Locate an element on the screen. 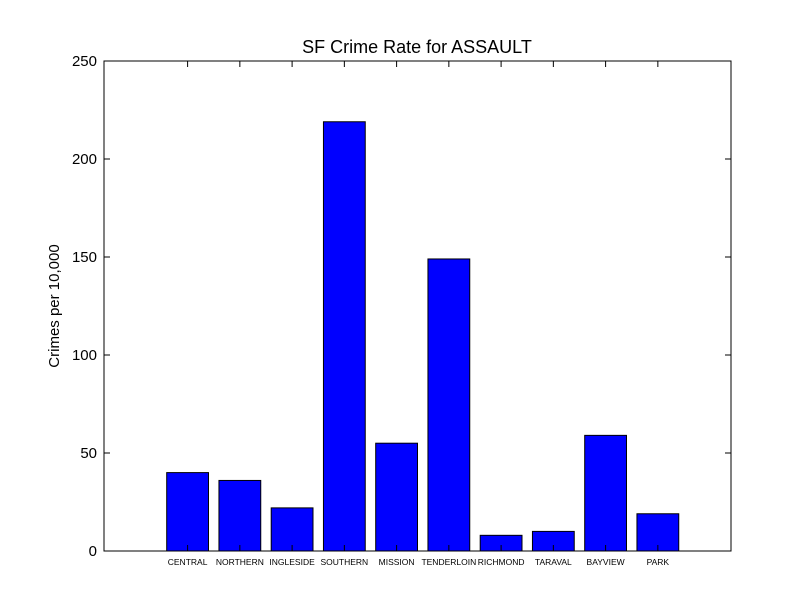 This screenshot has width=812, height=612. bar-central is located at coordinates (187, 512).